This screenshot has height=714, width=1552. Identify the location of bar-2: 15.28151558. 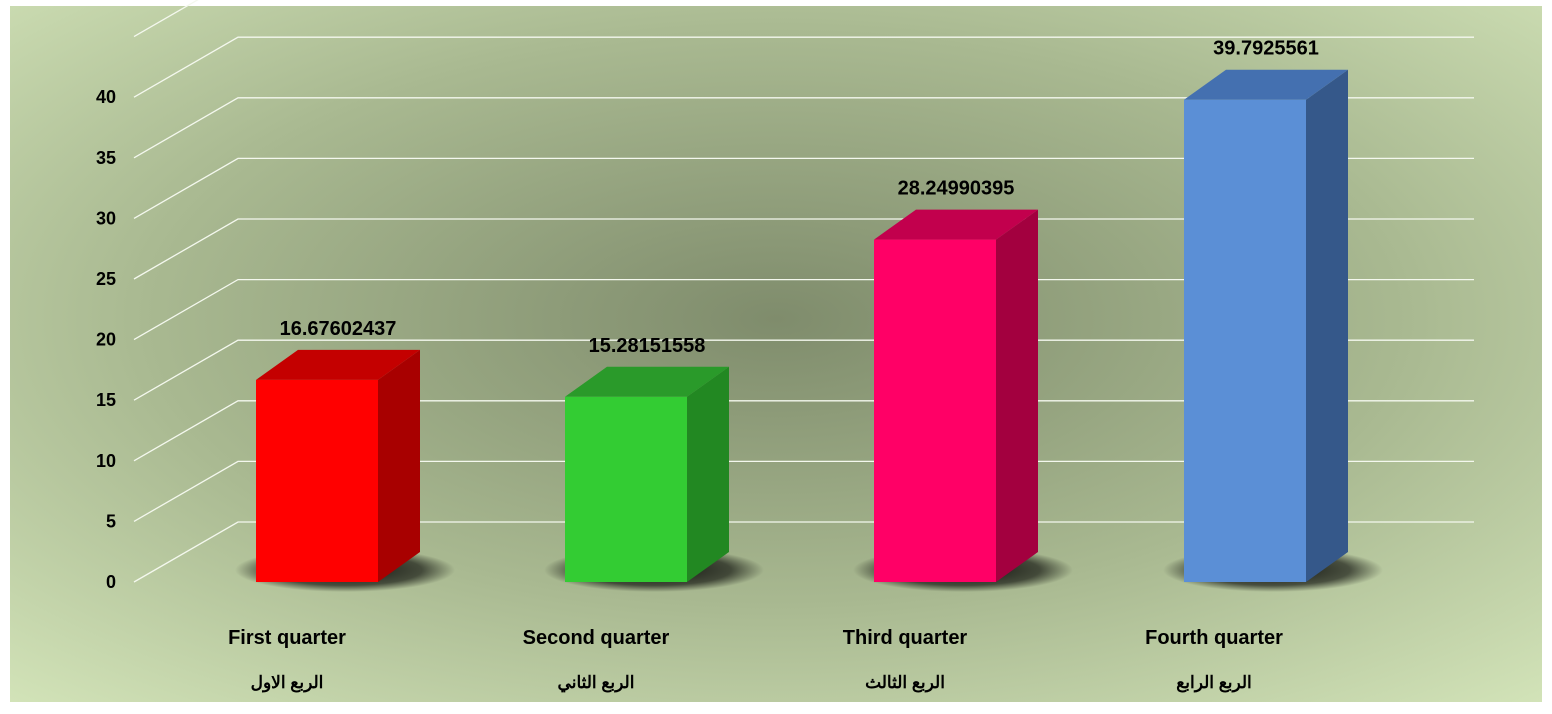
(654, 463).